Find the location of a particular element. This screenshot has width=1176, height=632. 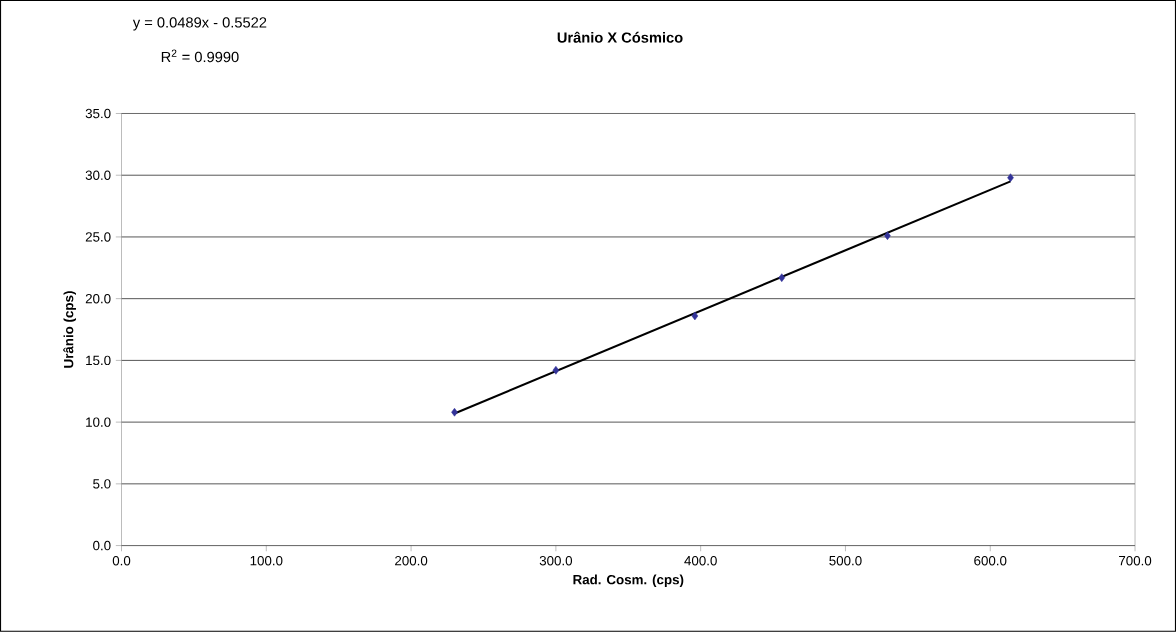

y-axis-title: Urânio (cps) is located at coordinates (69, 329).